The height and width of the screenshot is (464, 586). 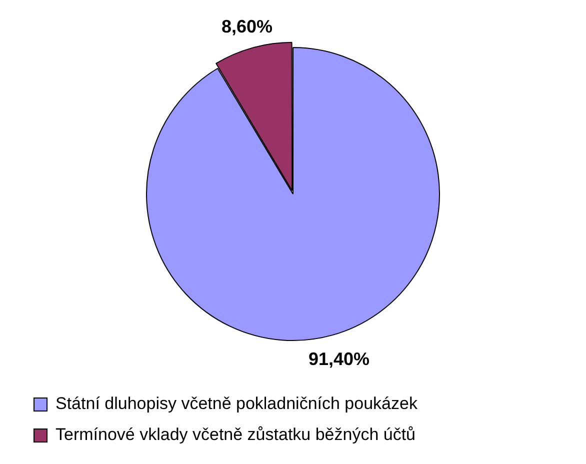 What do you see at coordinates (237, 404) in the screenshot?
I see `legend-label: Státní dluhopisy včetně pokladničních poukázek` at bounding box center [237, 404].